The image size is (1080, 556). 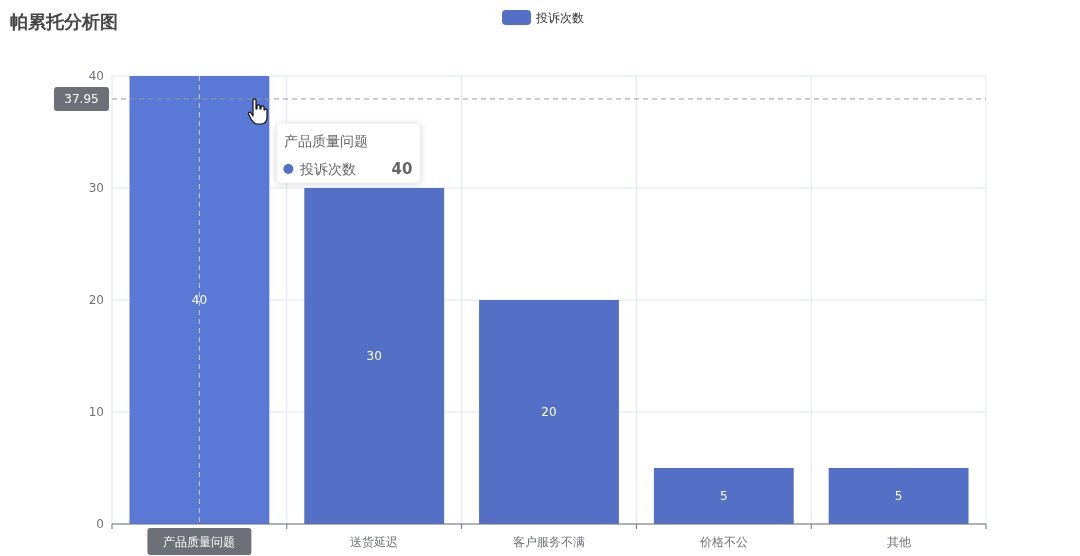 I want to click on data-label: 20, so click(x=549, y=412).